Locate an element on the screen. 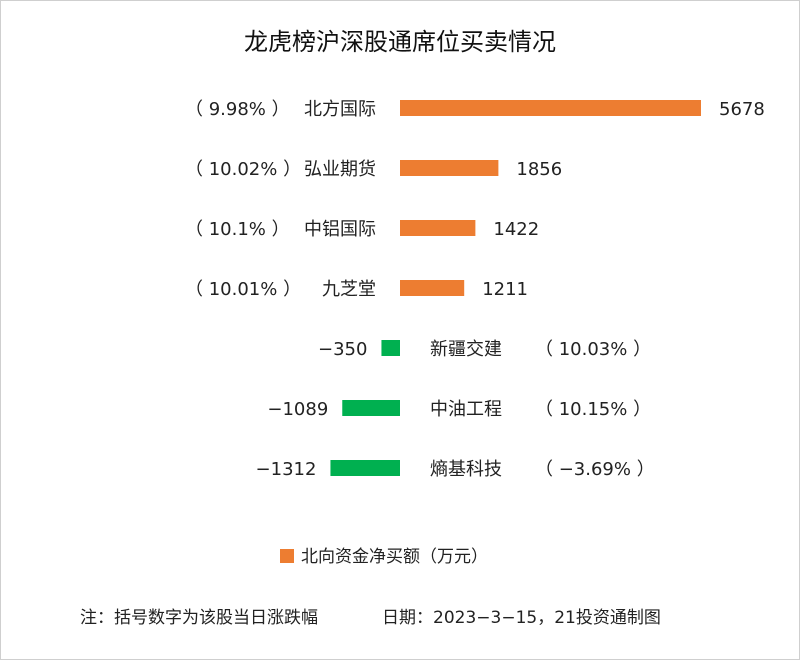 This screenshot has height=660, width=800. value-label: 1856 is located at coordinates (539, 169).